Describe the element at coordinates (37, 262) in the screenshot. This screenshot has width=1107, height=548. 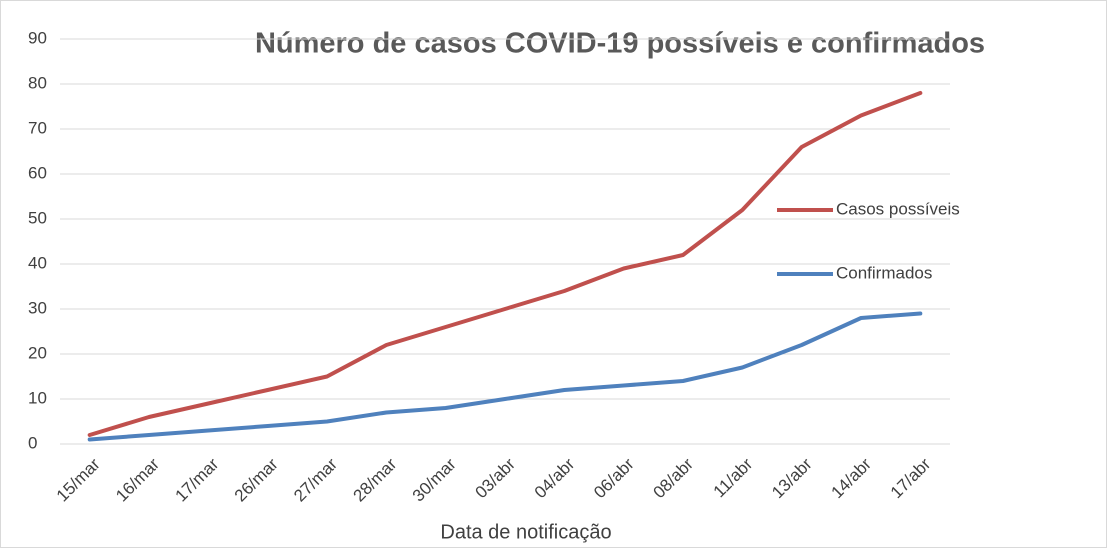
I see `y-tick-label: 40` at that location.